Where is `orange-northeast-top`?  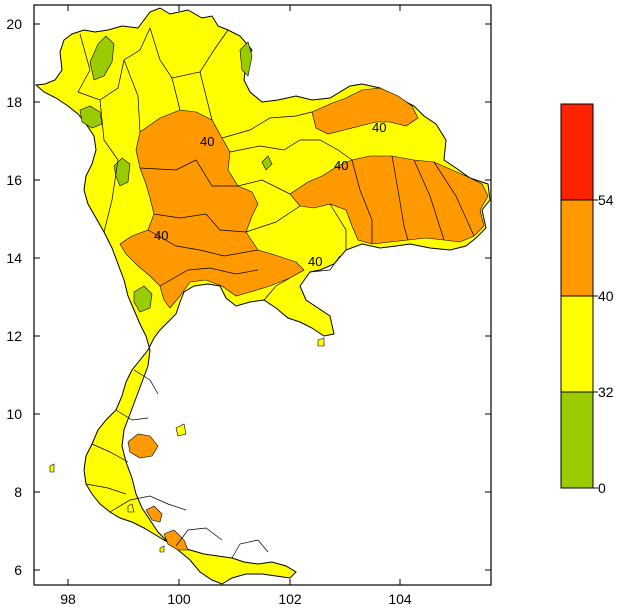
orange-northeast-top is located at coordinates (365, 111).